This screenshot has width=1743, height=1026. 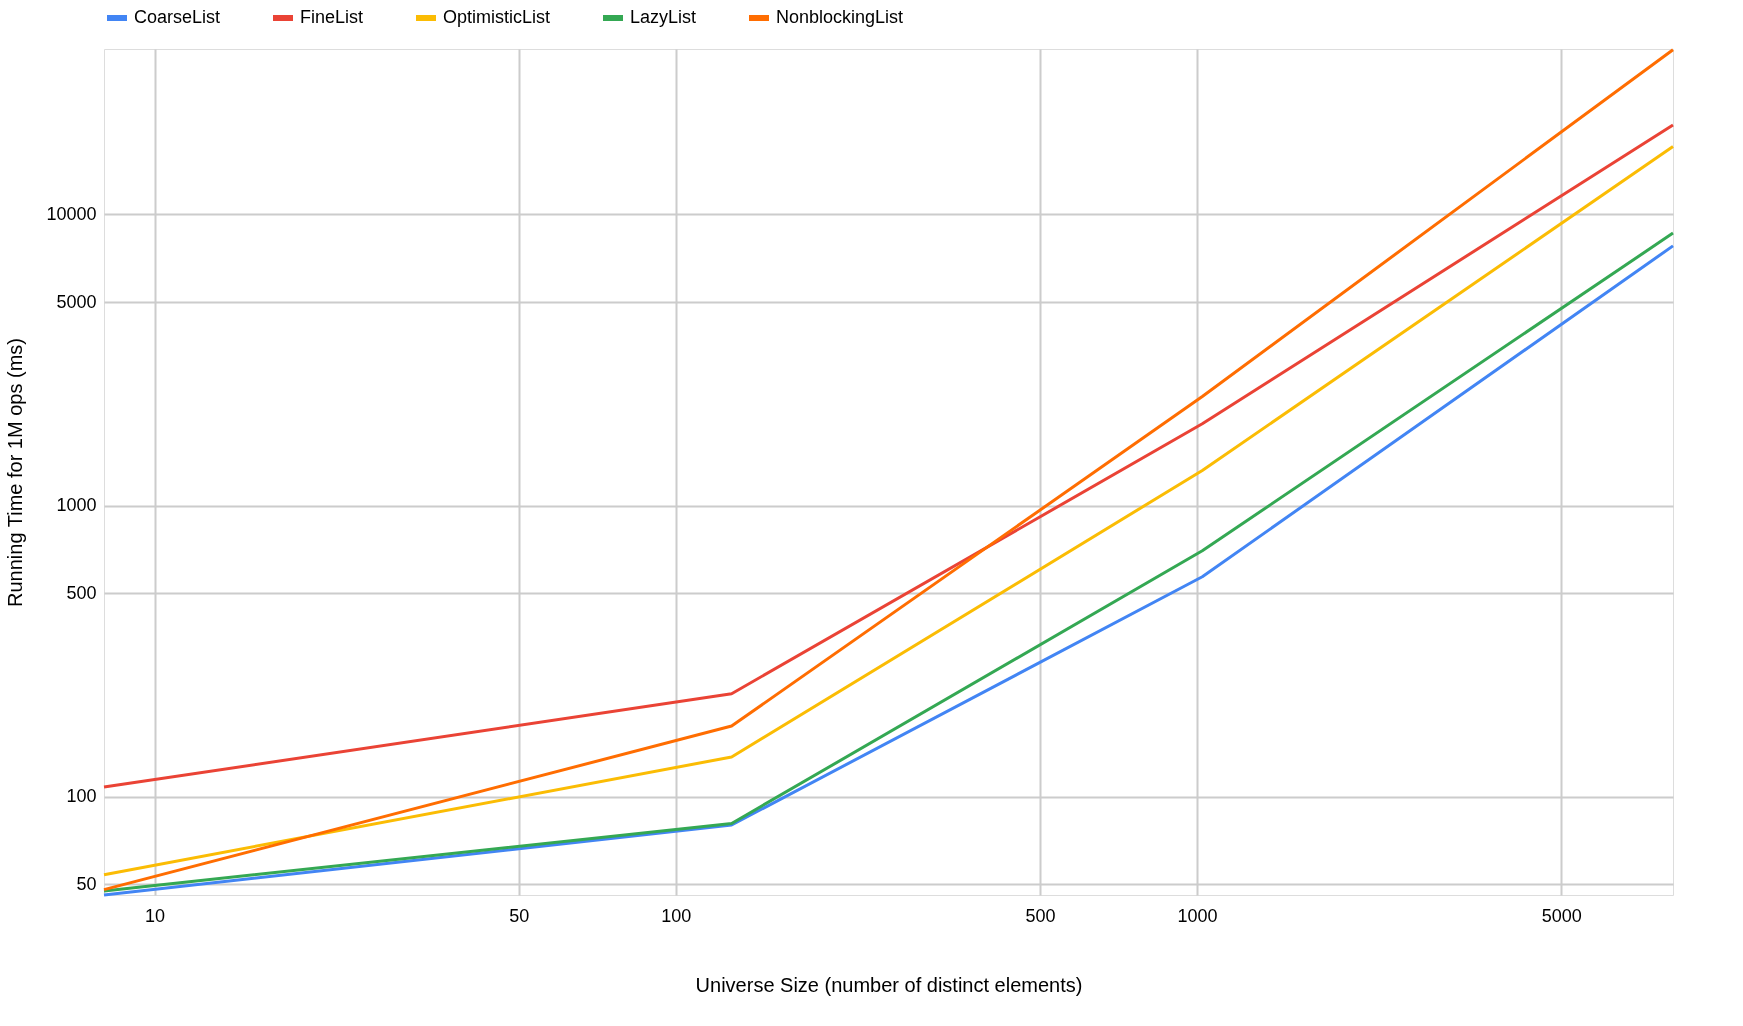 I want to click on x-tick-label: 5000, so click(x=1561, y=915).